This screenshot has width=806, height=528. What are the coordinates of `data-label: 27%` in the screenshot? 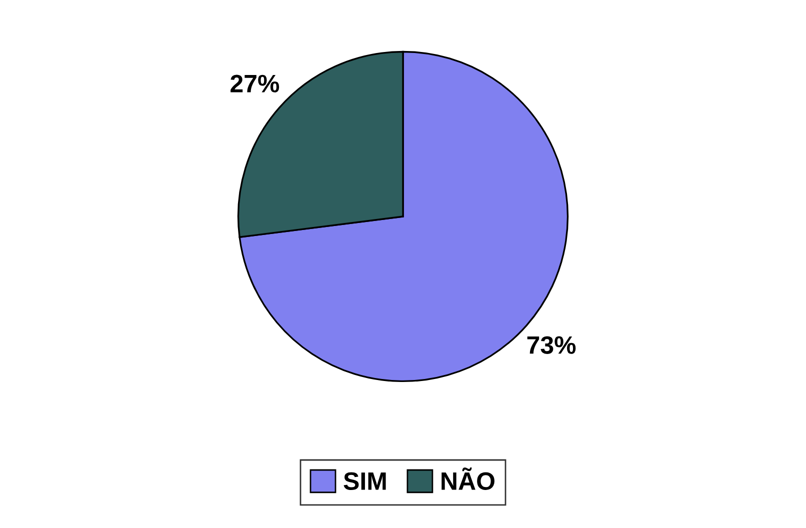 It's located at (255, 83).